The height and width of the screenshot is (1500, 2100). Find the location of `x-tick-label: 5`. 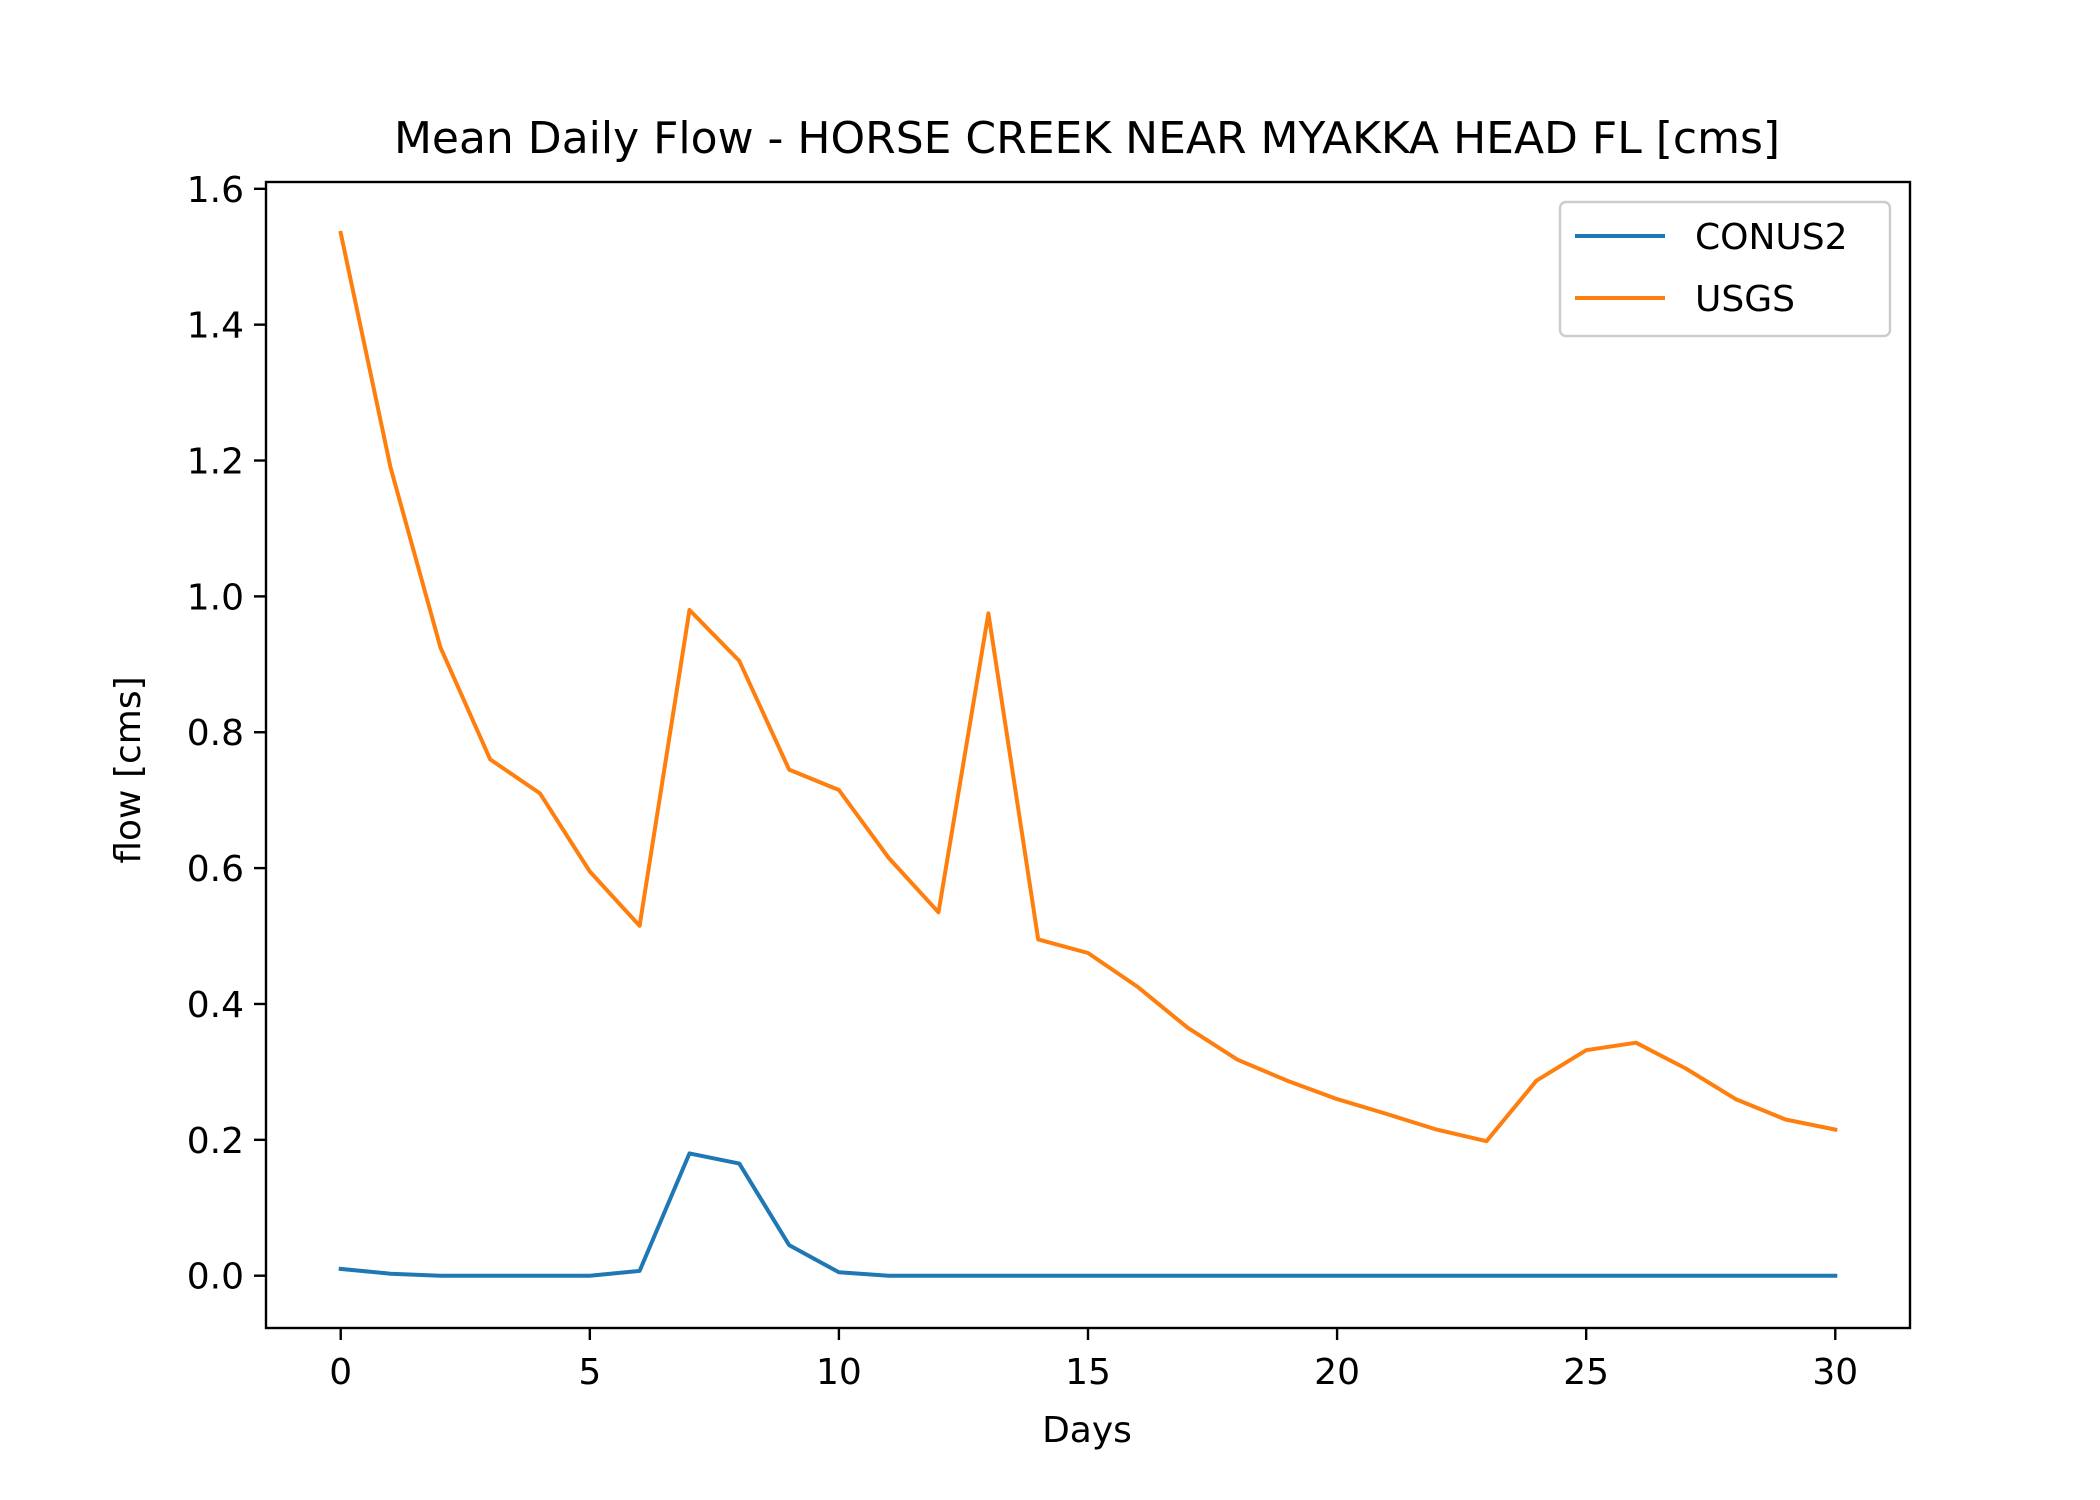

x-tick-label: 5 is located at coordinates (589, 1372).